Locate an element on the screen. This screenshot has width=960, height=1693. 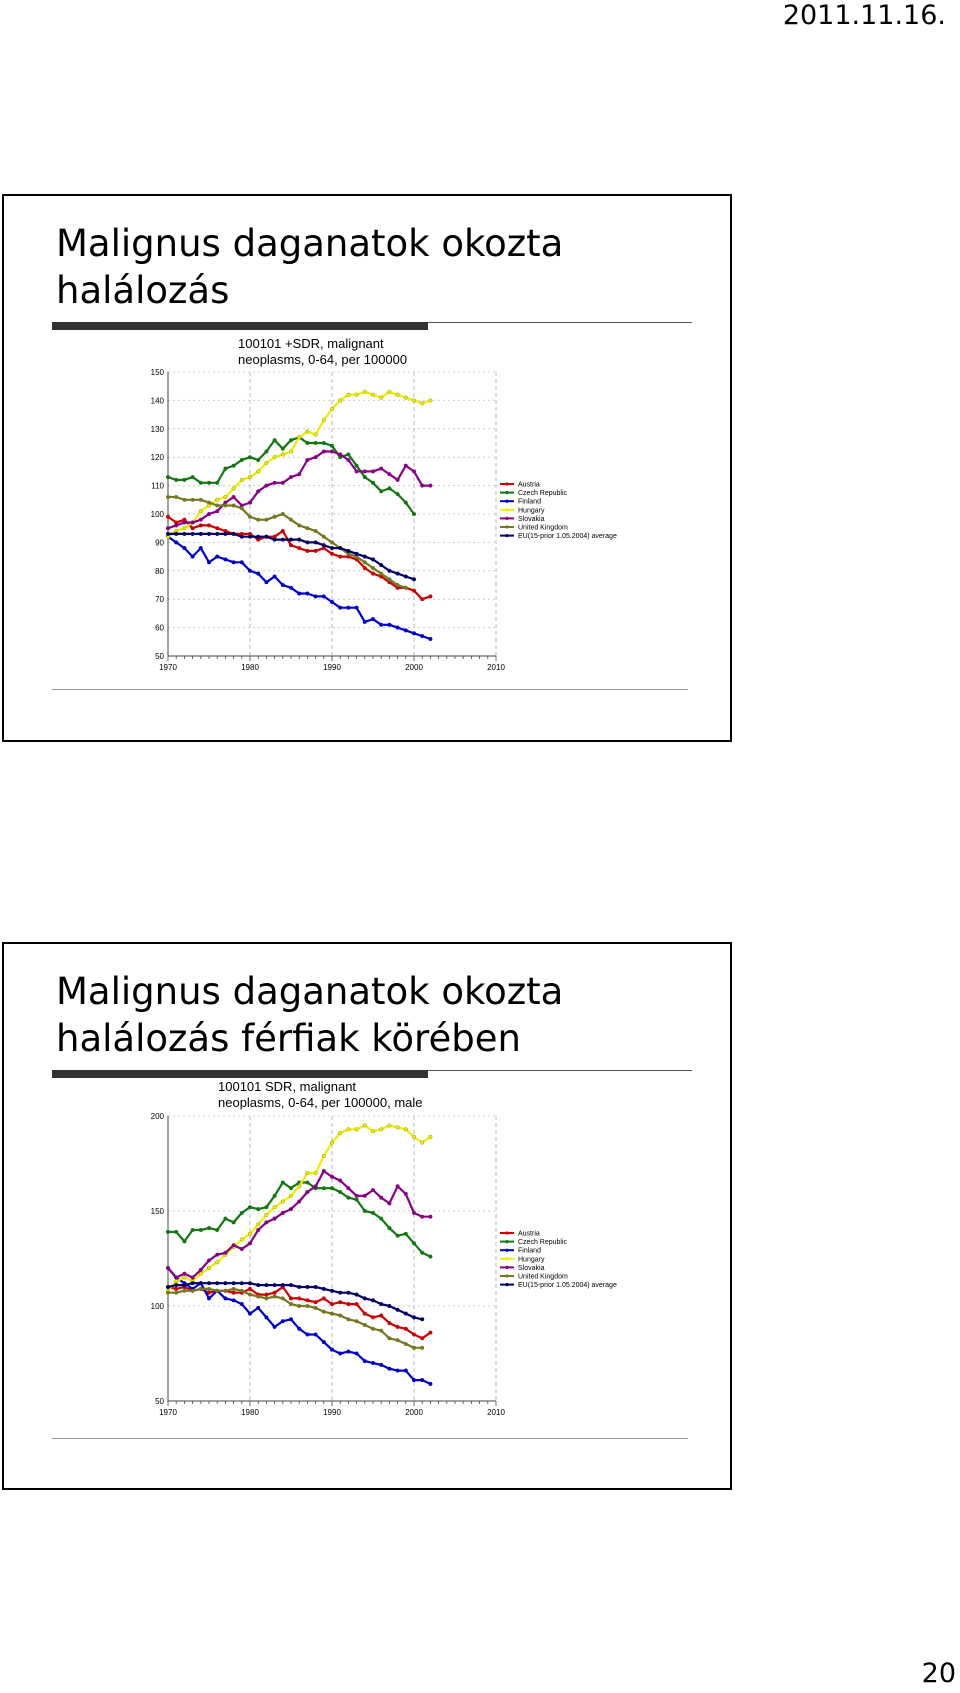
y-tick-label: 60 is located at coordinates (159, 628).